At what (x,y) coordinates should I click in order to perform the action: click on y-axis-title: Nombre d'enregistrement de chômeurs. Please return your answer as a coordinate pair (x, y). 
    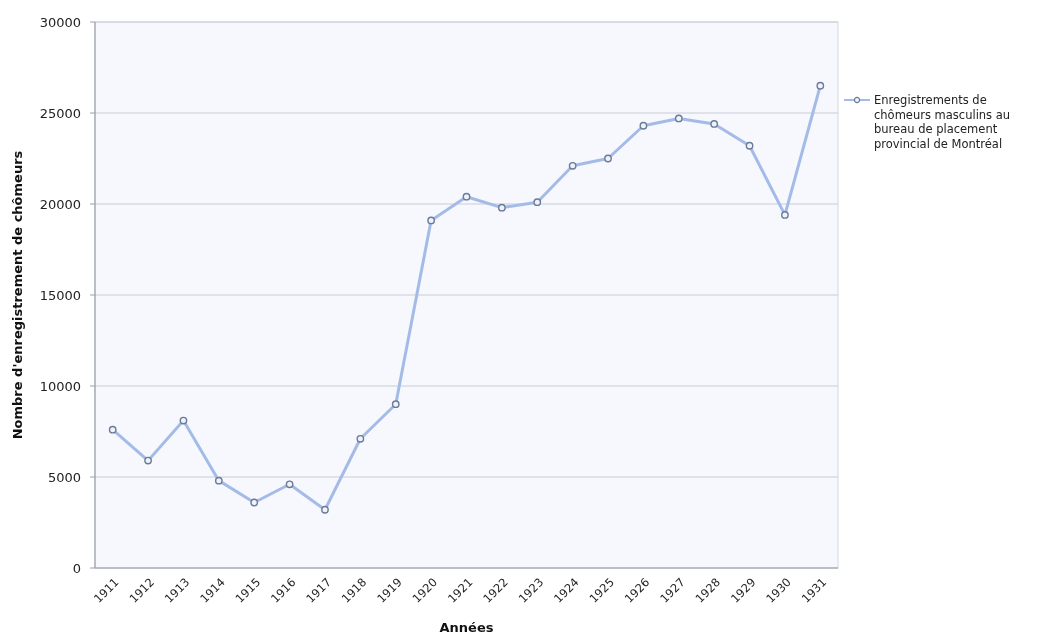
    Looking at the image, I should click on (17, 295).